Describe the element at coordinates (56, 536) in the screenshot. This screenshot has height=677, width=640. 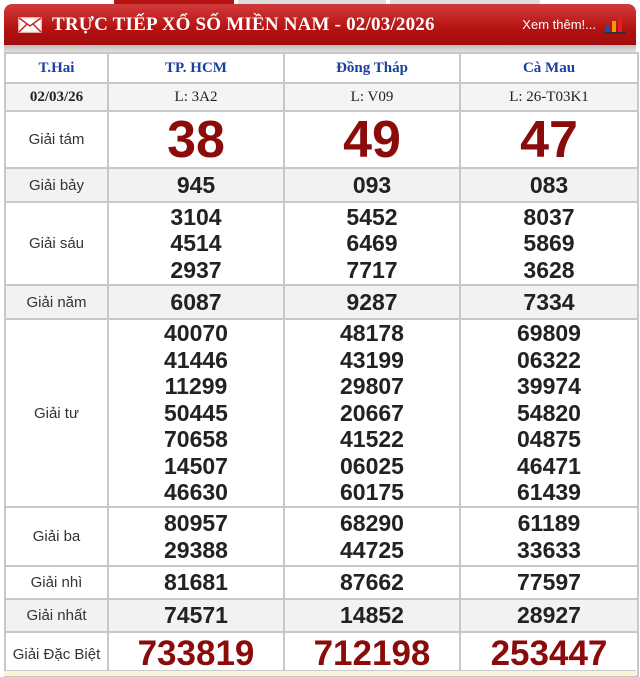
I see `prize-label: Giải ba` at that location.